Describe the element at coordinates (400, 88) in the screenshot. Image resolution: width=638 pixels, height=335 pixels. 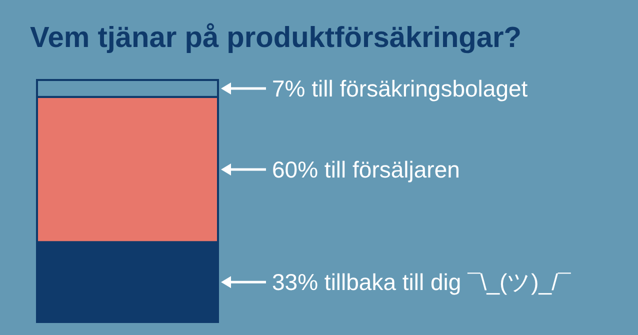
I see `text: 7% till försäkringsbolaget` at that location.